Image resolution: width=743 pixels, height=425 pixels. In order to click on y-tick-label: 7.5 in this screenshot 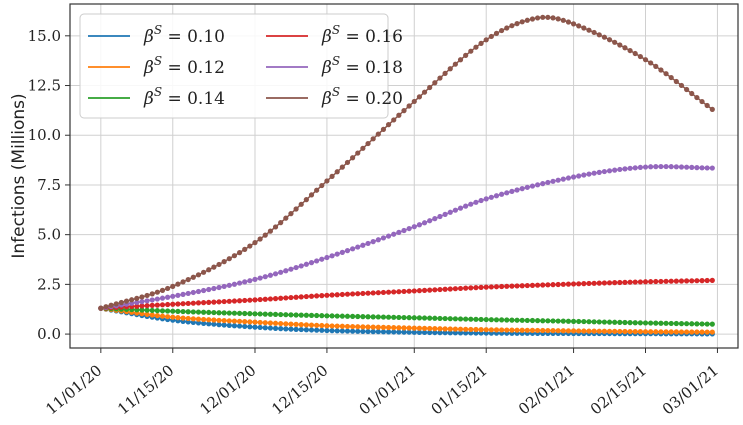, I will do `click(49, 185)`.